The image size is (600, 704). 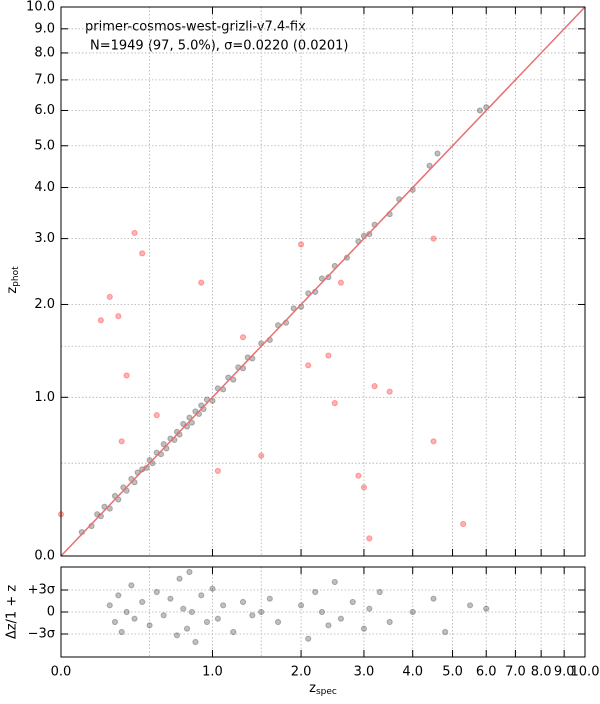 What do you see at coordinates (44, 28) in the screenshot?
I see `y-tick-label: 9.0` at bounding box center [44, 28].